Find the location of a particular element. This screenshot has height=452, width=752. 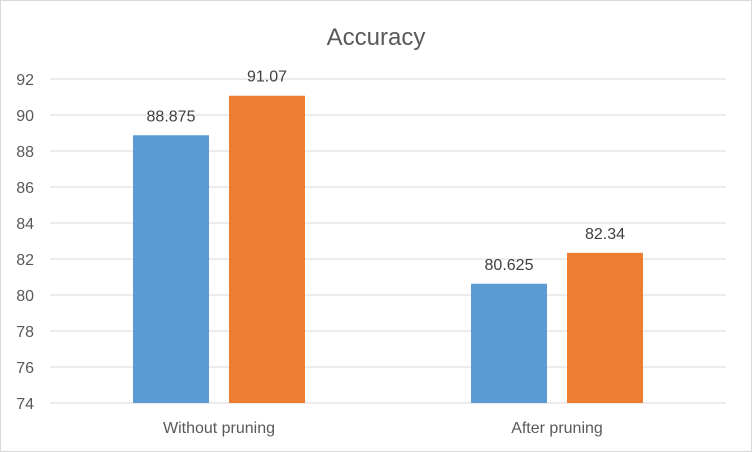

y-tick-label: 78 is located at coordinates (25, 332).